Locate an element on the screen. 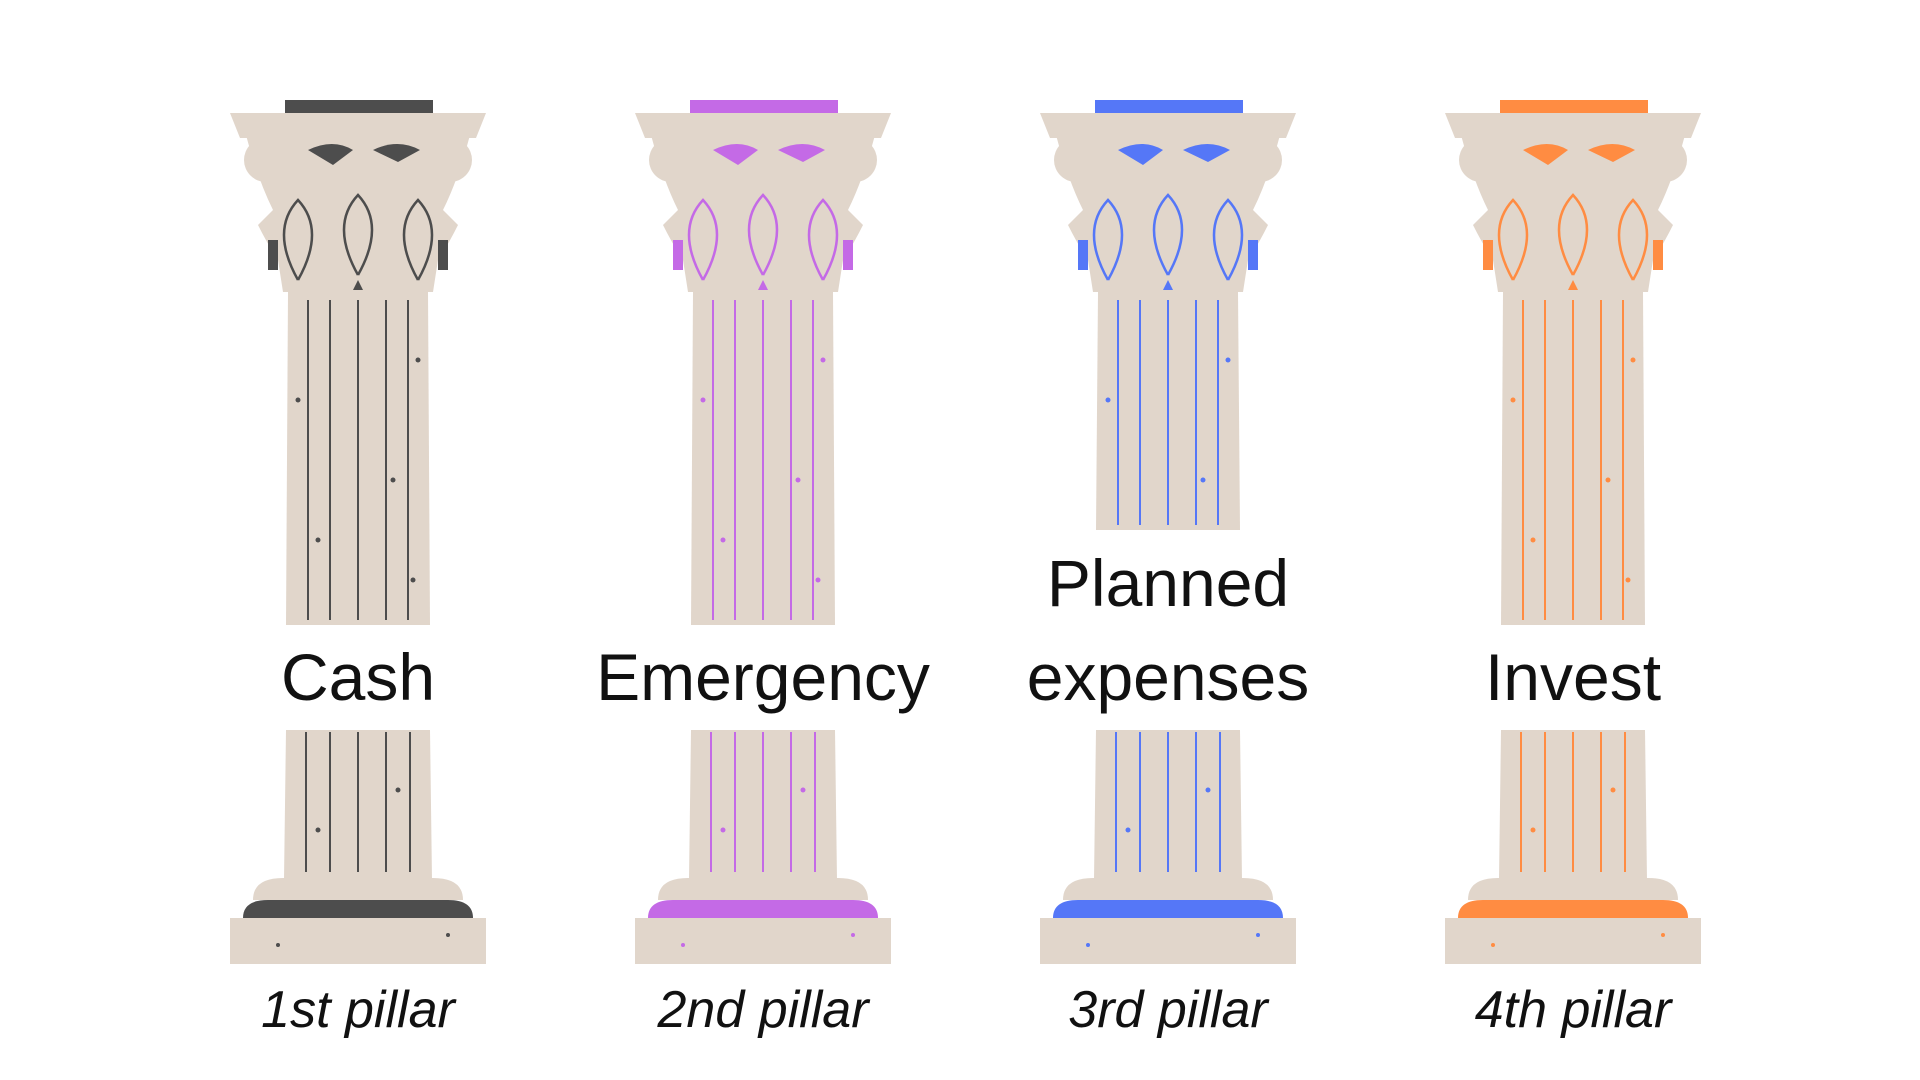 The height and width of the screenshot is (1080, 1920). pillar-label-line: Planned is located at coordinates (1168, 583).